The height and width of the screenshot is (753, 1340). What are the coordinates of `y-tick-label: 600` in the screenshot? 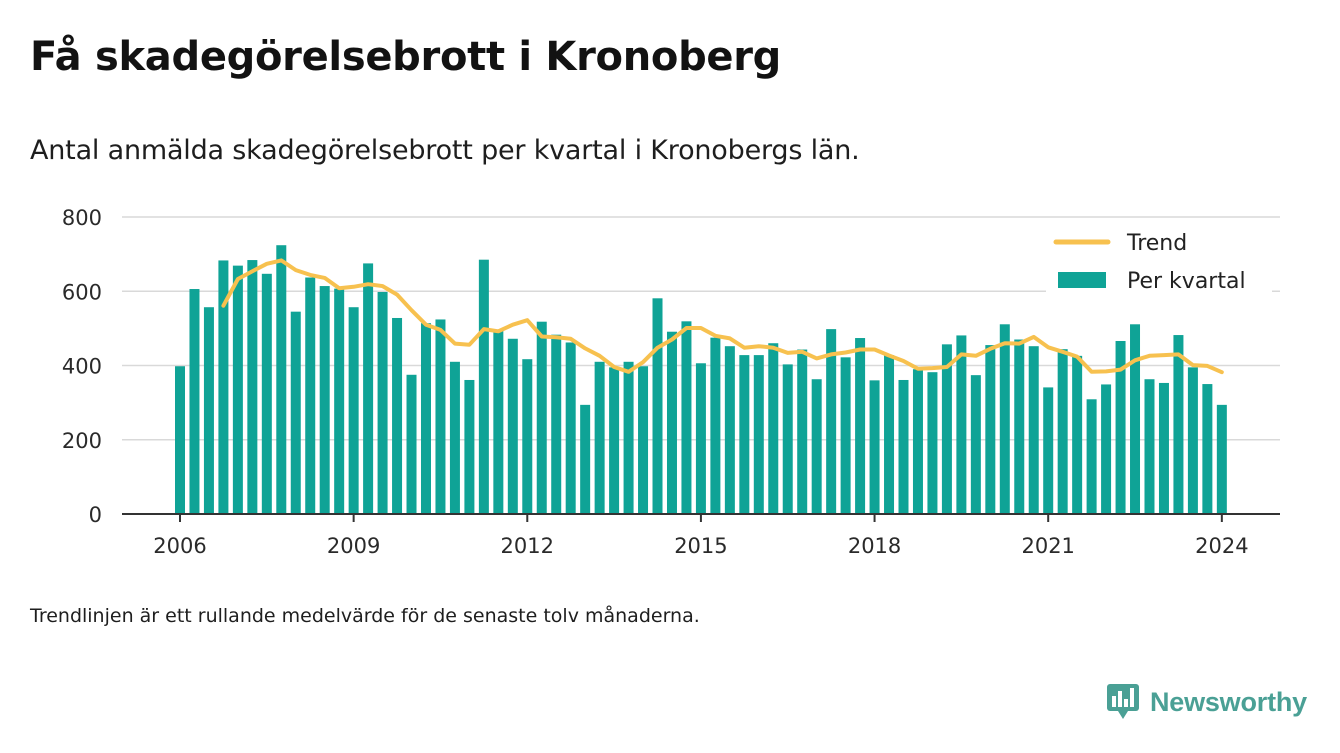 It's located at (82, 292).